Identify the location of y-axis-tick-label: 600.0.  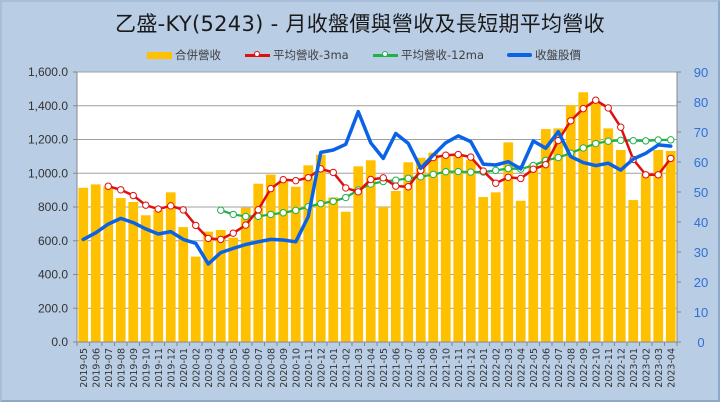
(53, 241).